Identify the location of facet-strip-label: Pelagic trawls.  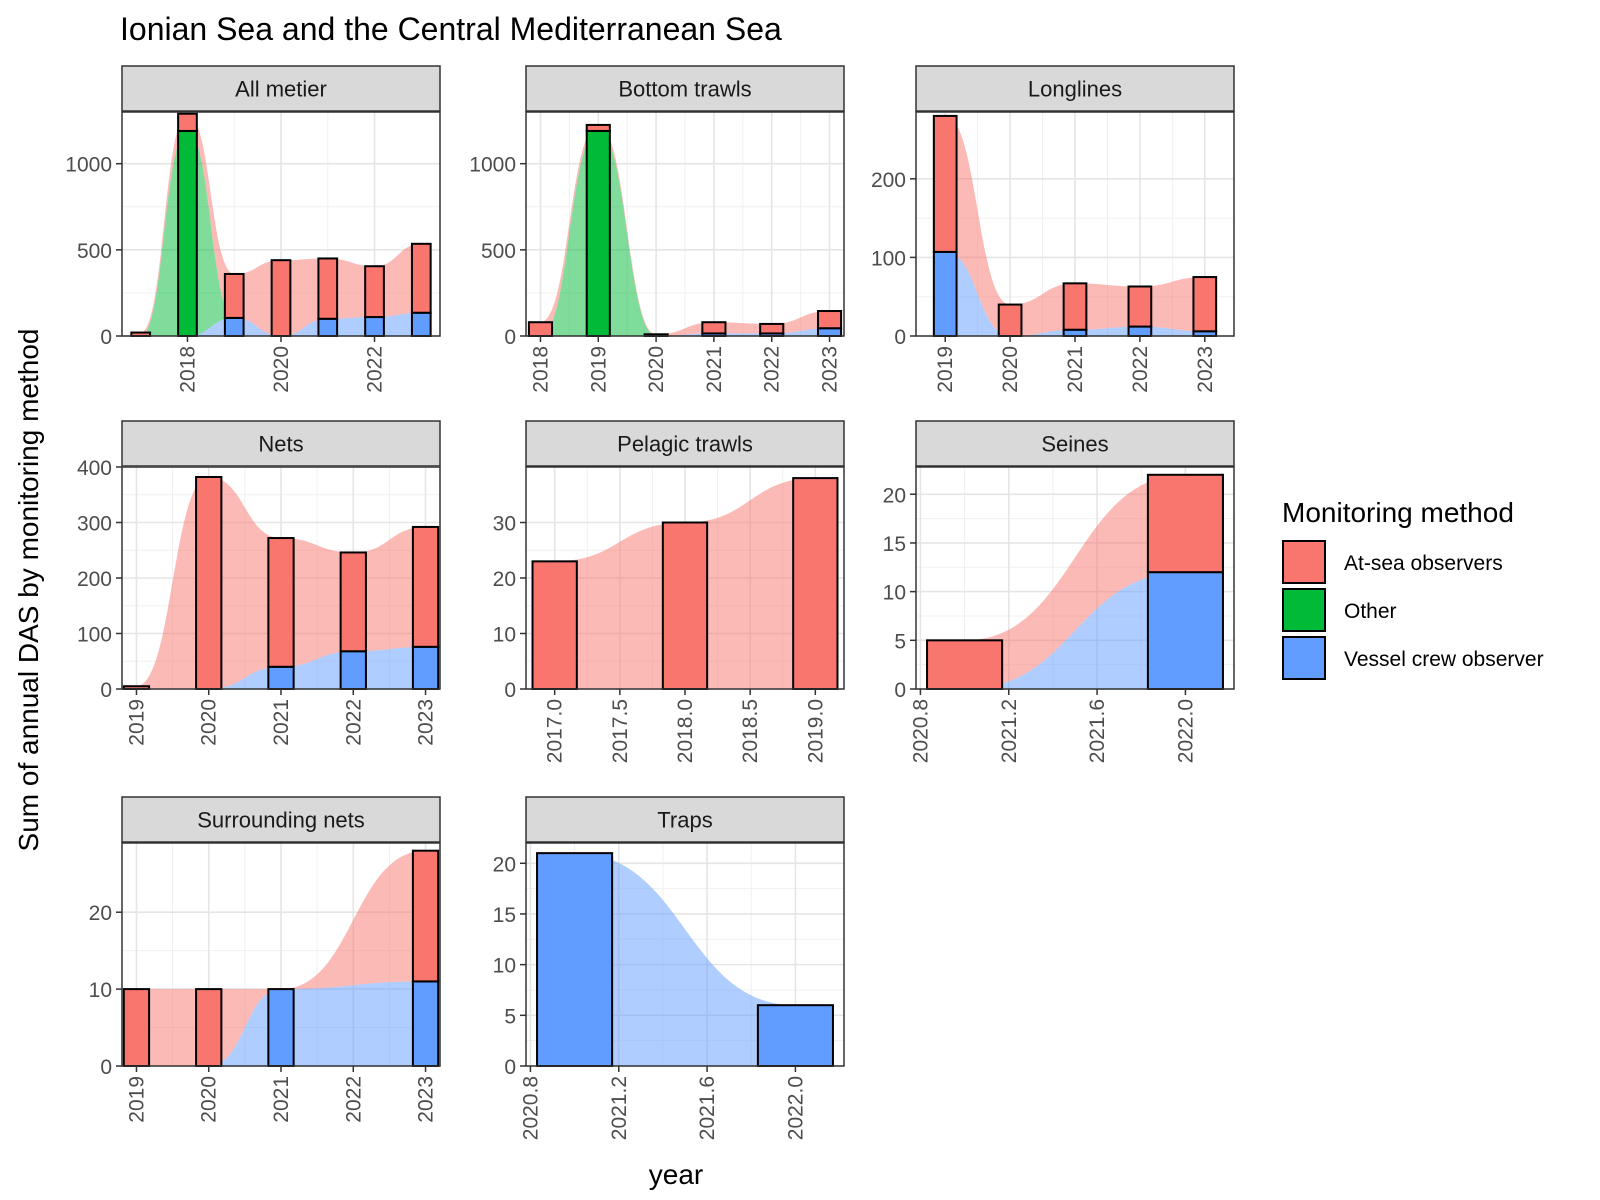
(685, 444).